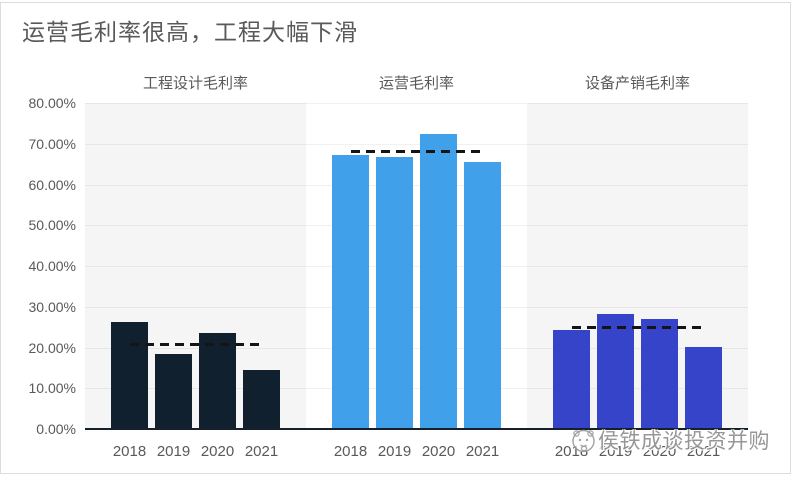  I want to click on avatar-face-icon, so click(583, 440).